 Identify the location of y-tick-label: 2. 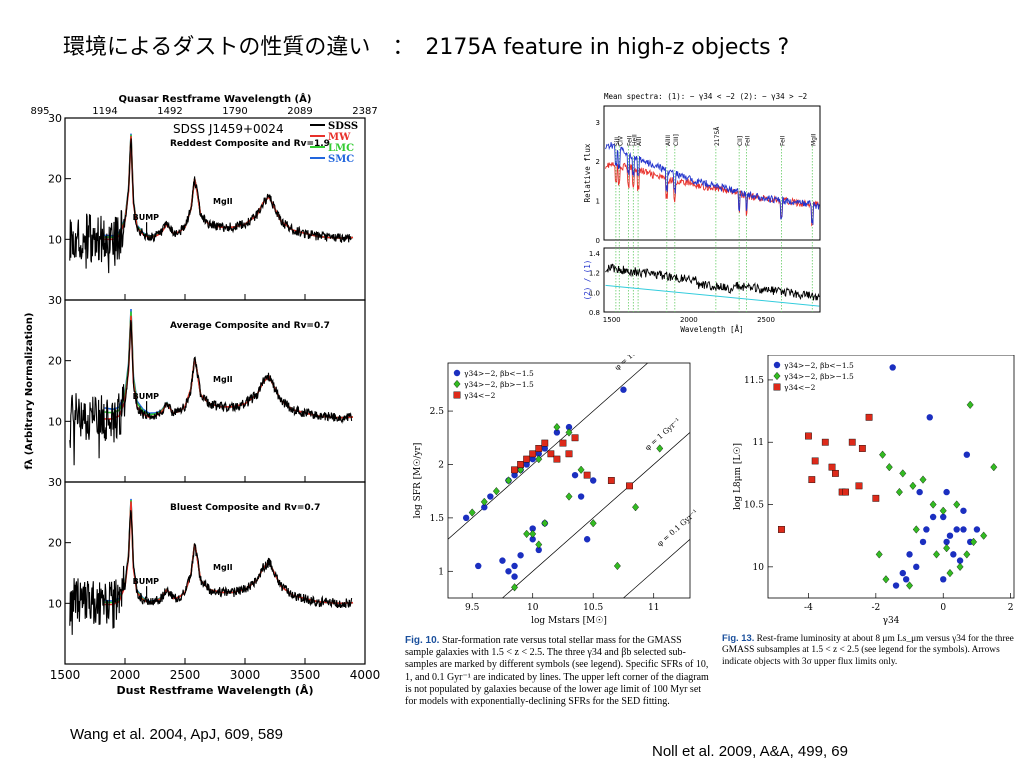
(598, 162).